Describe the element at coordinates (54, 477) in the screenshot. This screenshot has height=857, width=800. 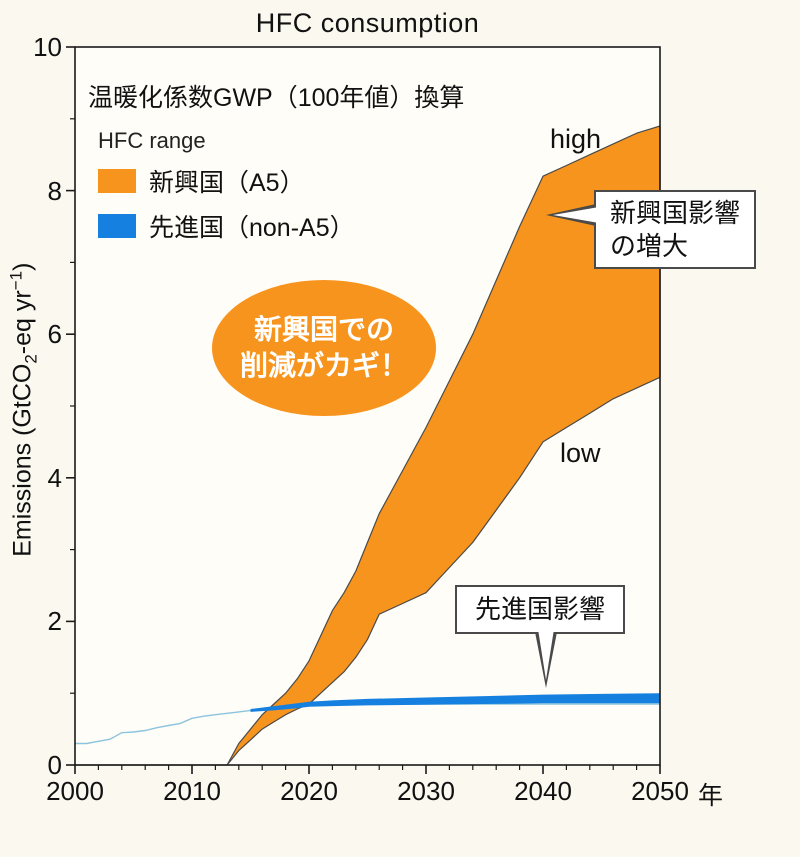
I see `y-tick-label: 4` at that location.